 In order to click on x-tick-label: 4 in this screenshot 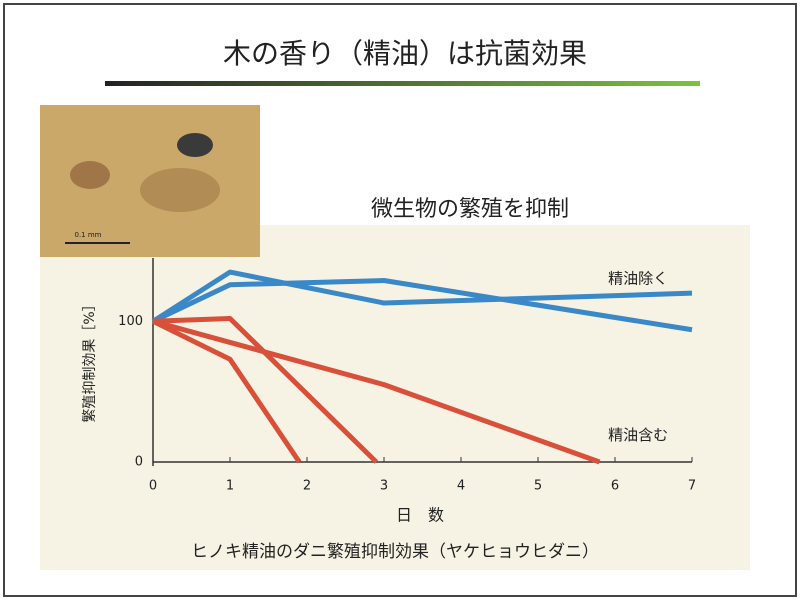, I will do `click(461, 486)`.